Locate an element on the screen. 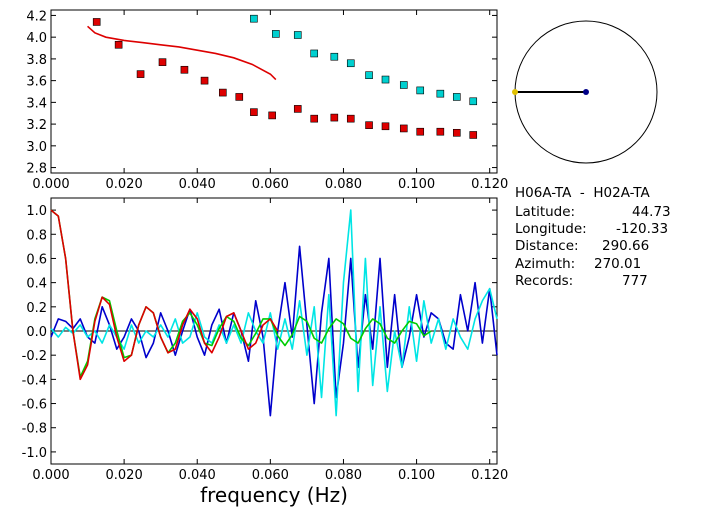 This screenshot has width=704, height=519. y-tick-label: 2.8 is located at coordinates (36, 169).